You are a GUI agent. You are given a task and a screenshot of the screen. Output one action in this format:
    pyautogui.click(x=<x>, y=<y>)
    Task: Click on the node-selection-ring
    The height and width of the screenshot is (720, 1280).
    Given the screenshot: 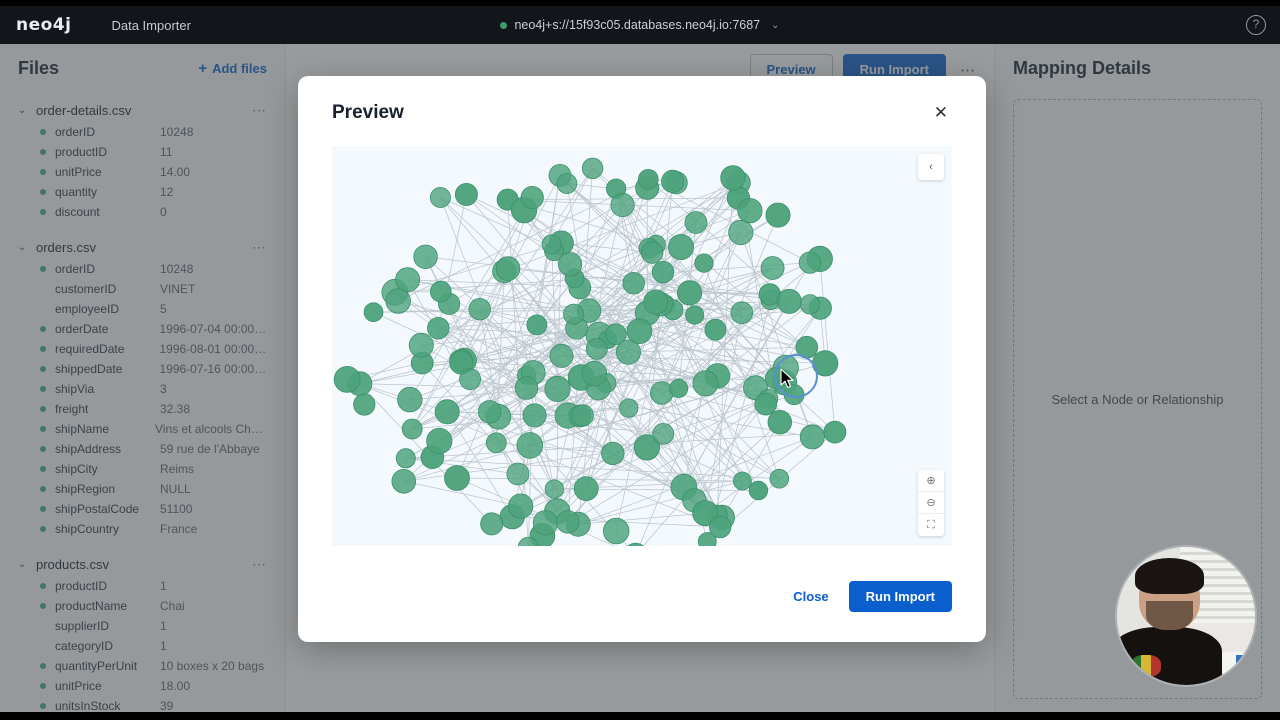 What is the action you would take?
    pyautogui.click(x=796, y=376)
    